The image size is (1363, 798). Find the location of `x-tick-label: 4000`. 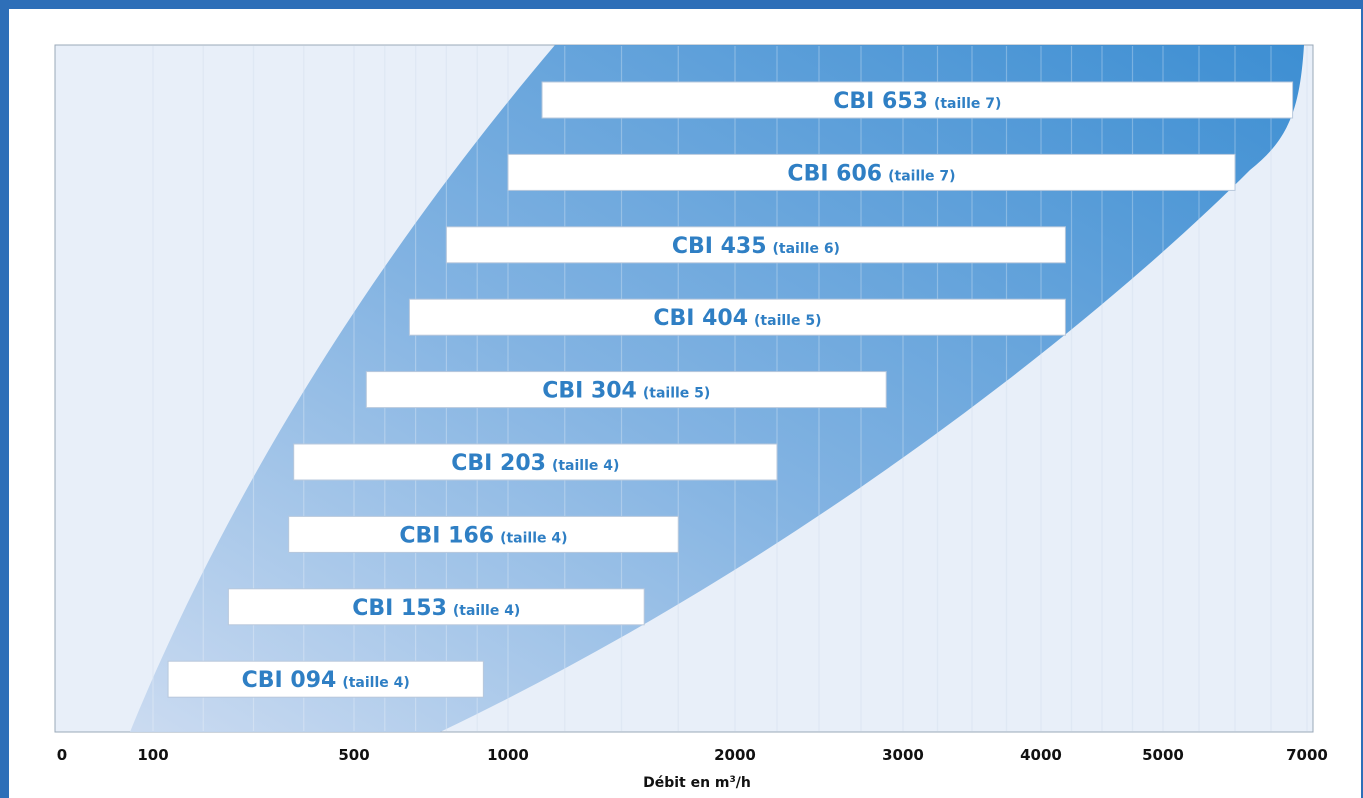

x-tick-label: 4000 is located at coordinates (1041, 755).